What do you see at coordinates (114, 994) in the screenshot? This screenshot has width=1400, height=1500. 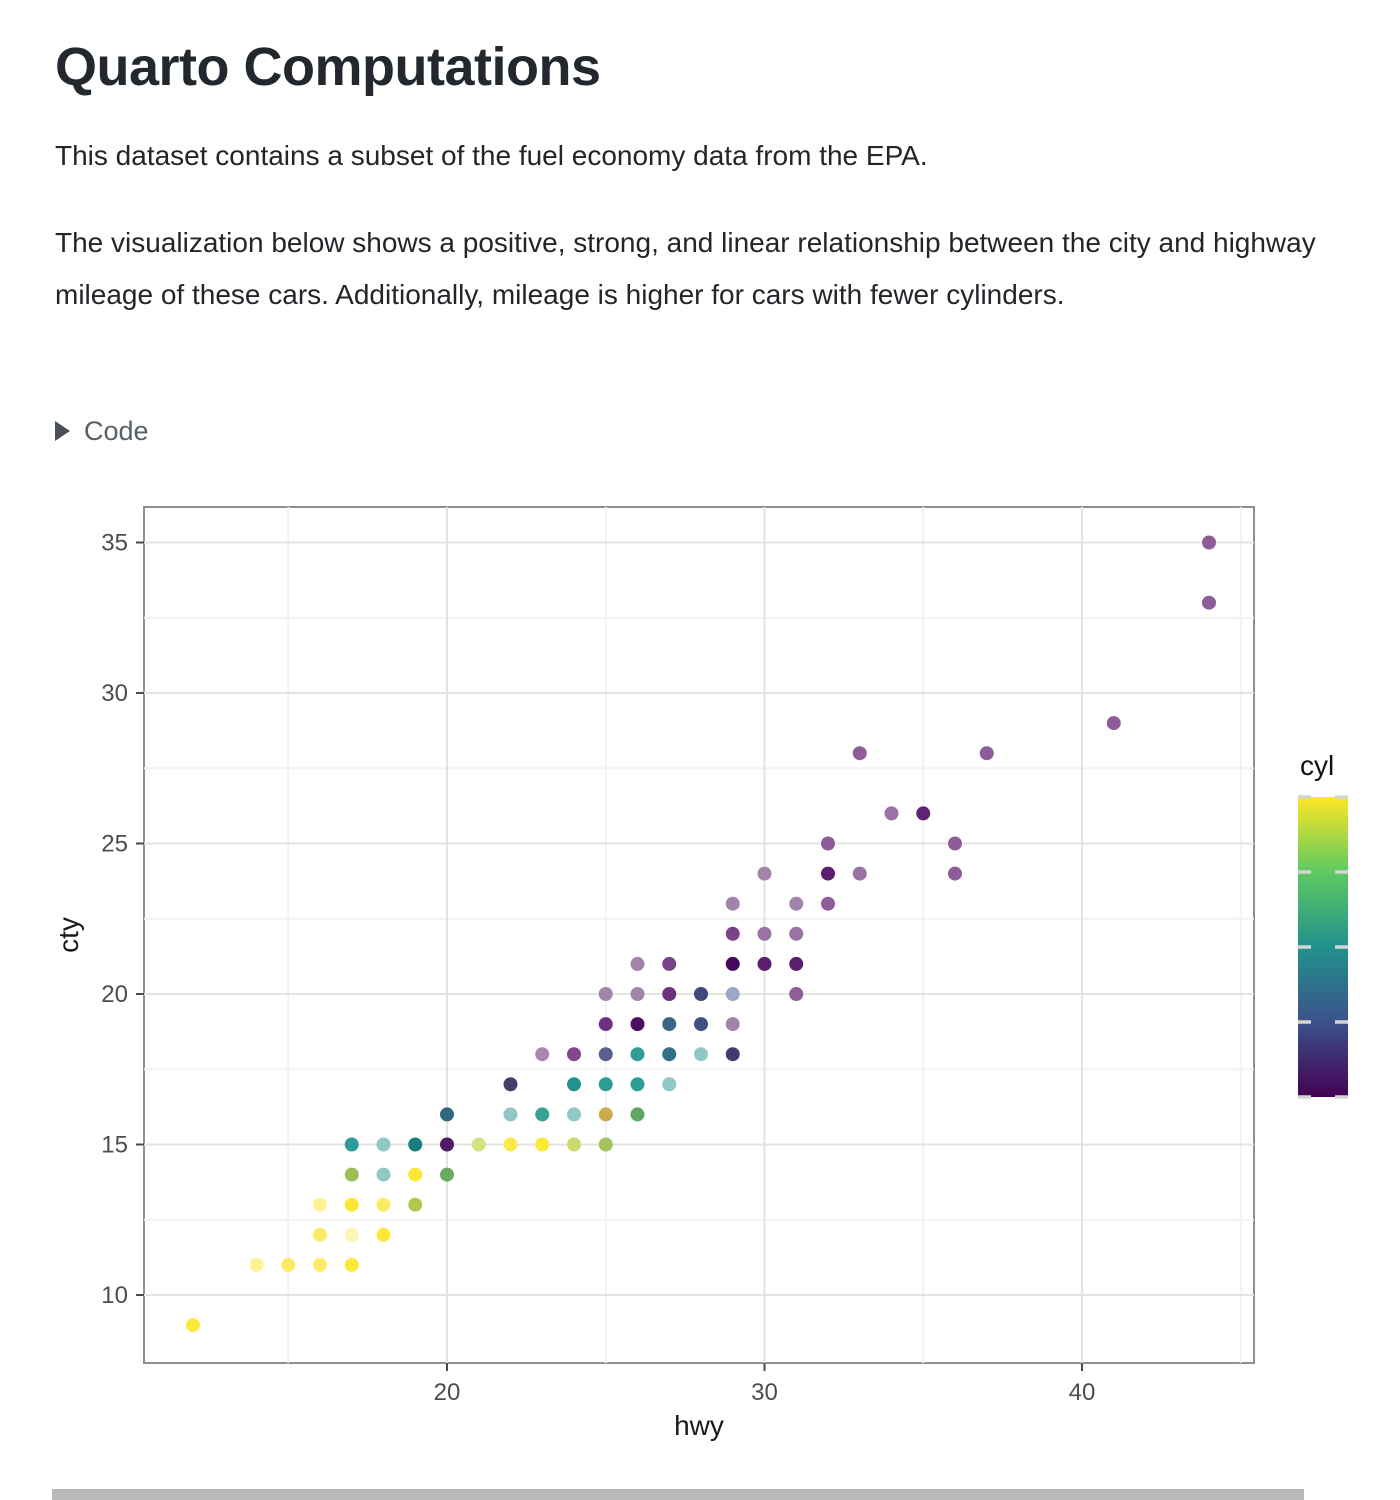 I see `y-tick-label: 20` at bounding box center [114, 994].